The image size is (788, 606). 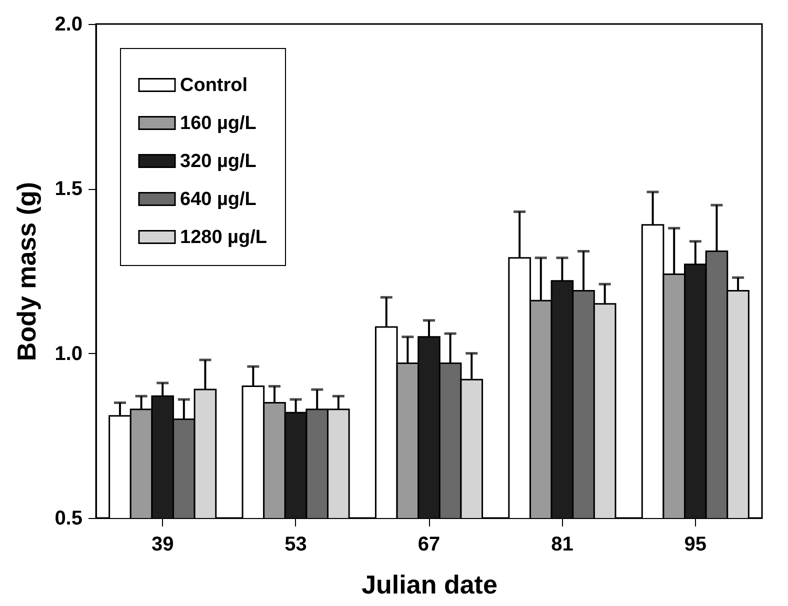 What do you see at coordinates (218, 123) in the screenshot?
I see `legend-label: 160 µg/L` at bounding box center [218, 123].